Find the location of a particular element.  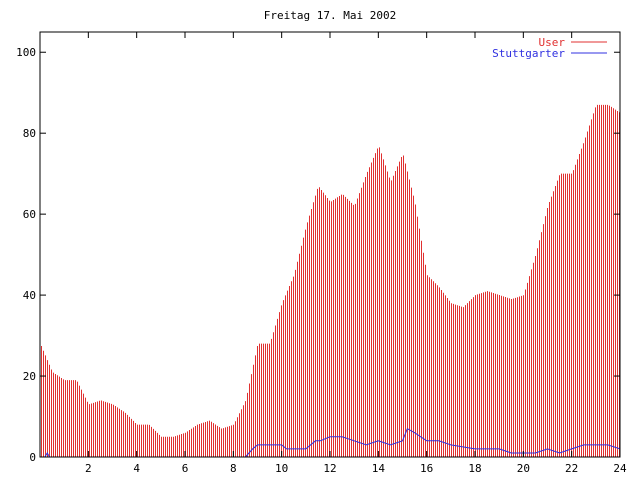

x-tick-label: 8 is located at coordinates (233, 468).